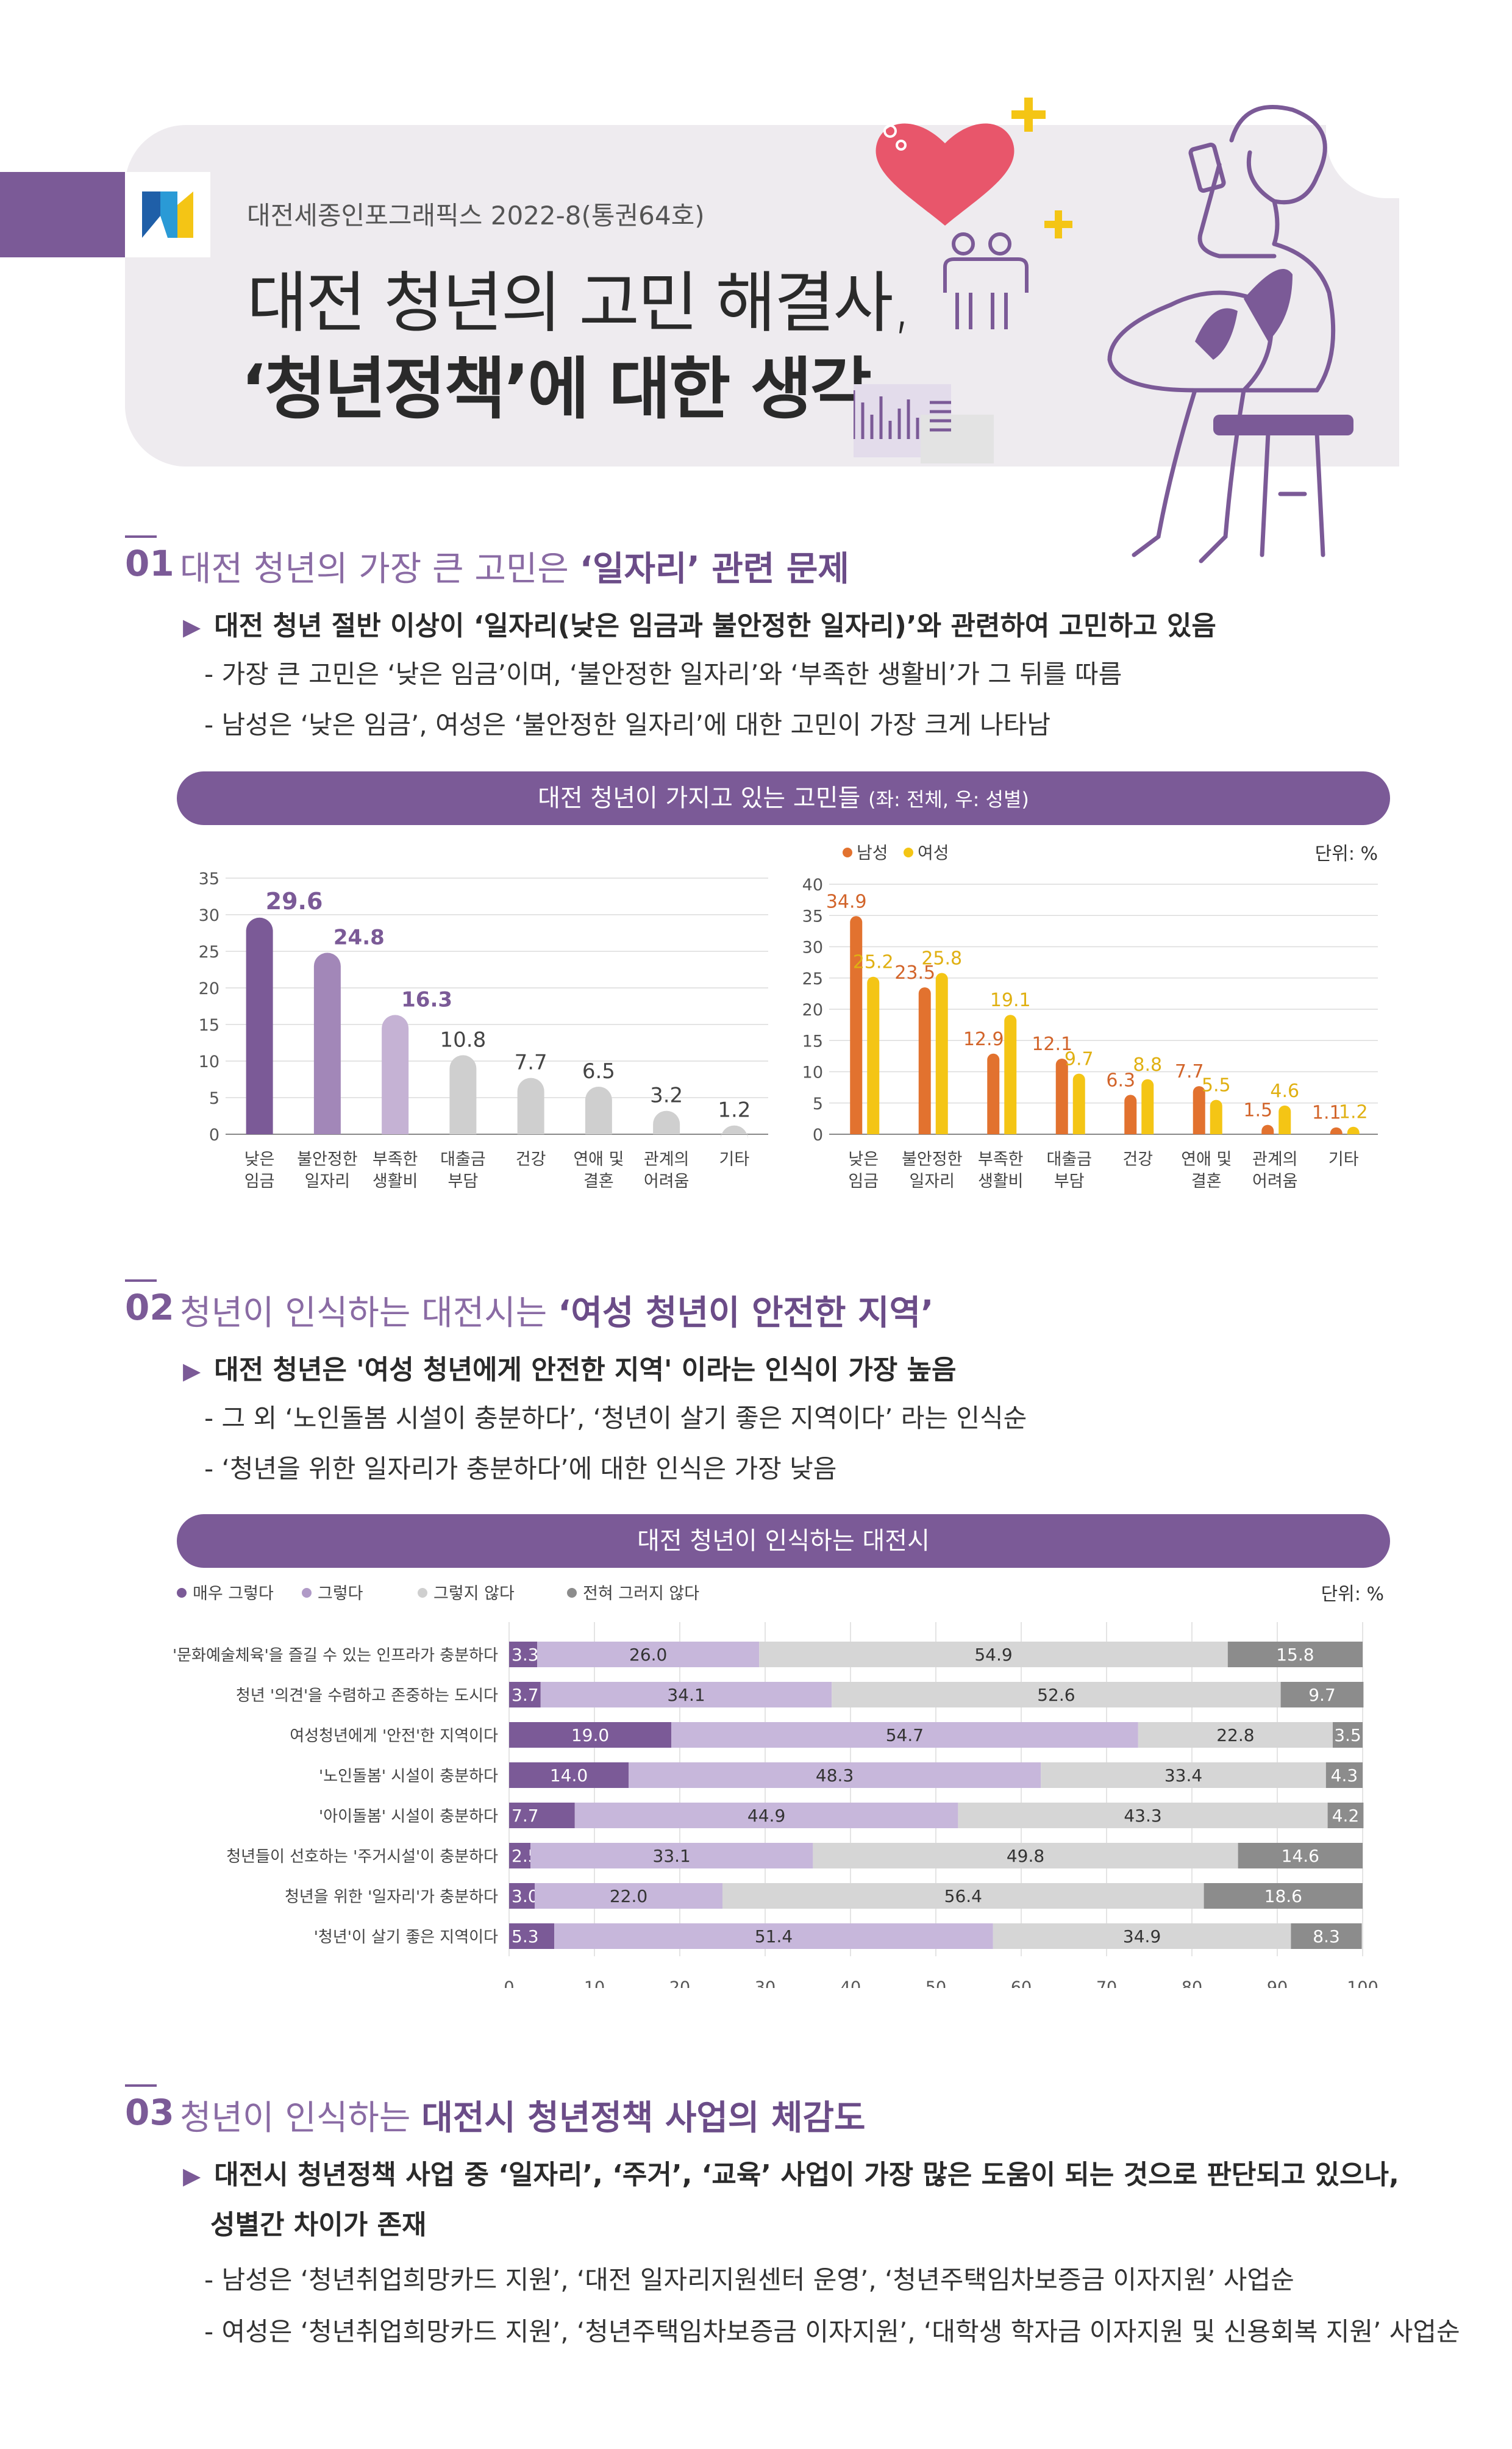 The width and height of the screenshot is (1512, 2449). What do you see at coordinates (1106, 1983) in the screenshot?
I see `x-tick-label: 70` at bounding box center [1106, 1983].